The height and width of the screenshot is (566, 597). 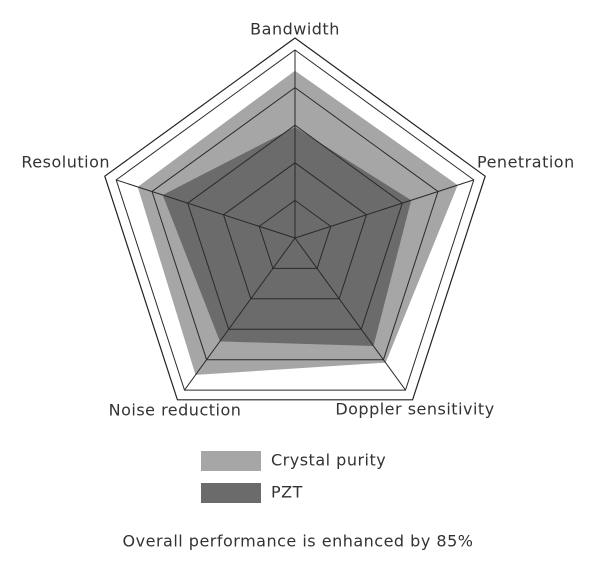 What do you see at coordinates (287, 492) in the screenshot?
I see `legend-label: PZT` at bounding box center [287, 492].